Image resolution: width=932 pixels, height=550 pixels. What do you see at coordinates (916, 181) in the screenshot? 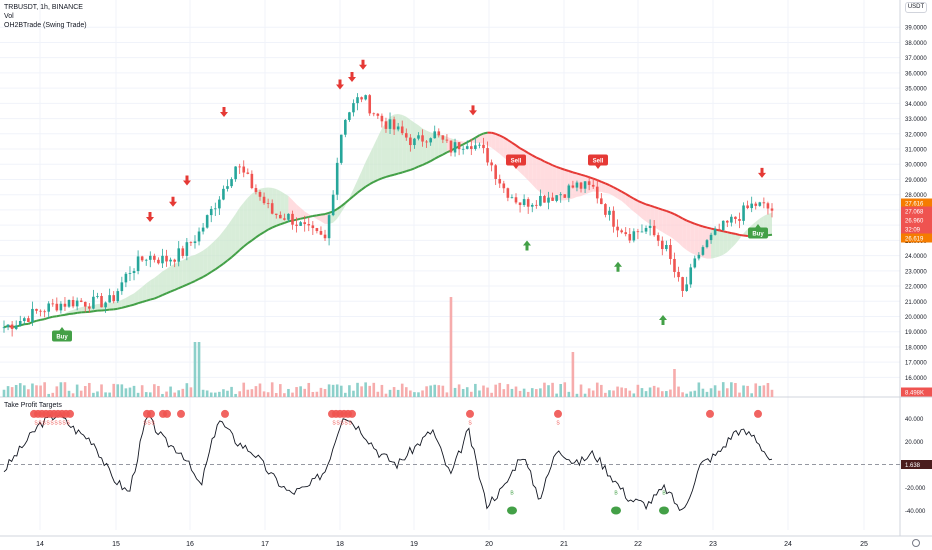
I see `price-tick-label: 29.0000` at bounding box center [916, 181].